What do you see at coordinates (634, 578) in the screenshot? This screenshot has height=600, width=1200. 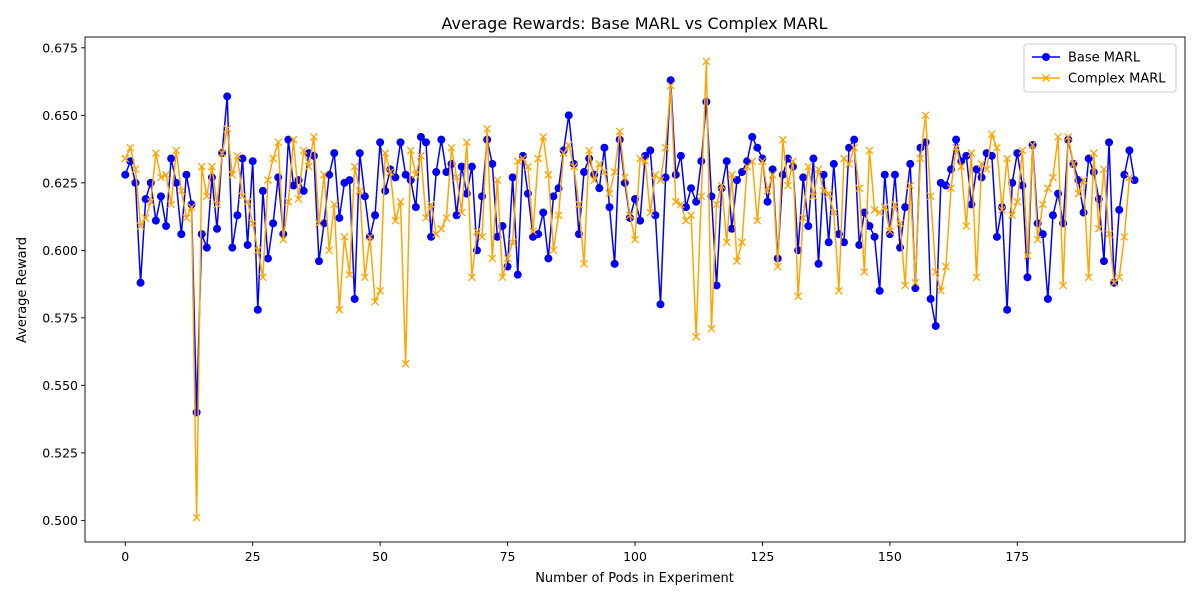 I see `x-axis-title: Number of Pods in Experiment` at bounding box center [634, 578].